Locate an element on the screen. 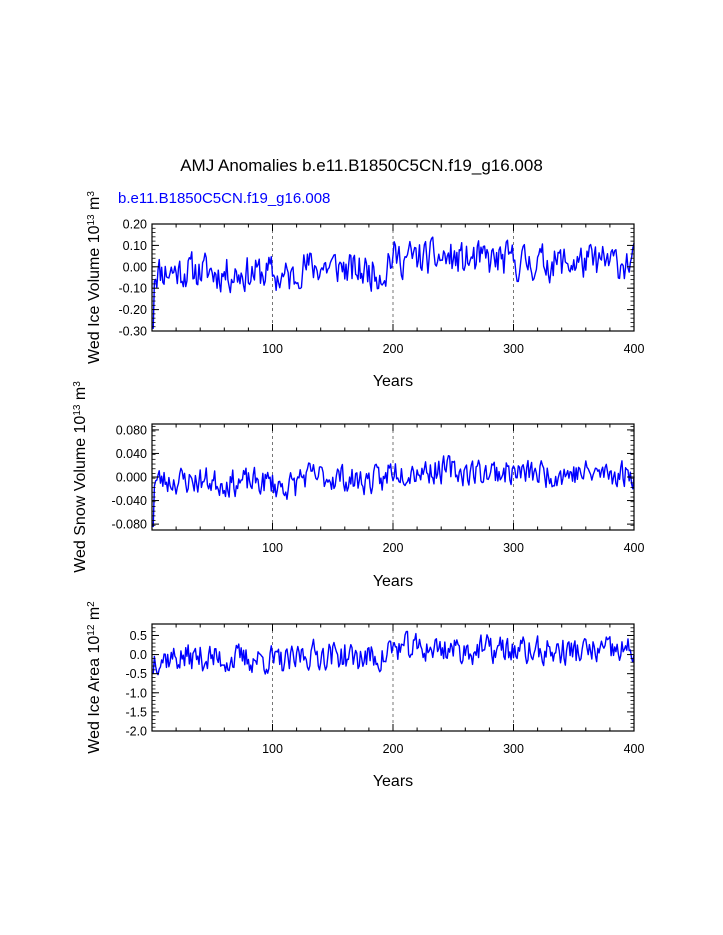 The image size is (723, 935). y-tick-label: 0.20 is located at coordinates (135, 225).